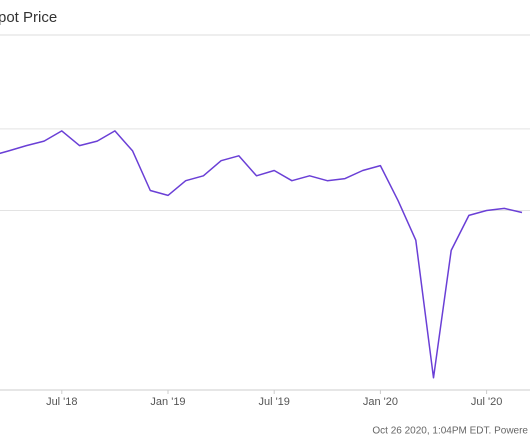 The height and width of the screenshot is (442, 530). Describe the element at coordinates (167, 402) in the screenshot. I see `x-tick-label: Jan '19` at that location.